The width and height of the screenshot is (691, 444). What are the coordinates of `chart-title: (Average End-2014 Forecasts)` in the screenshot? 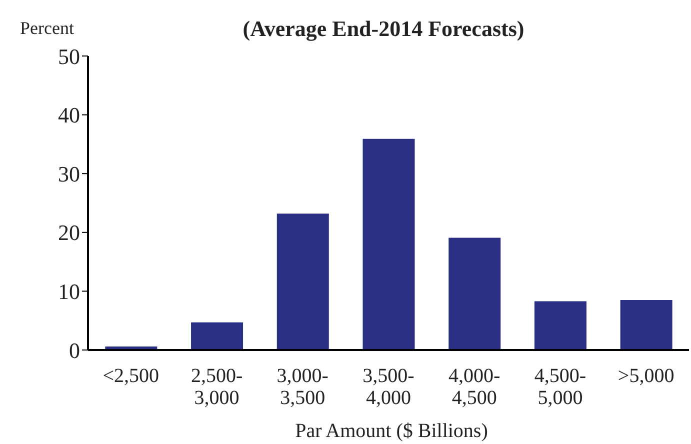 It's located at (383, 28).